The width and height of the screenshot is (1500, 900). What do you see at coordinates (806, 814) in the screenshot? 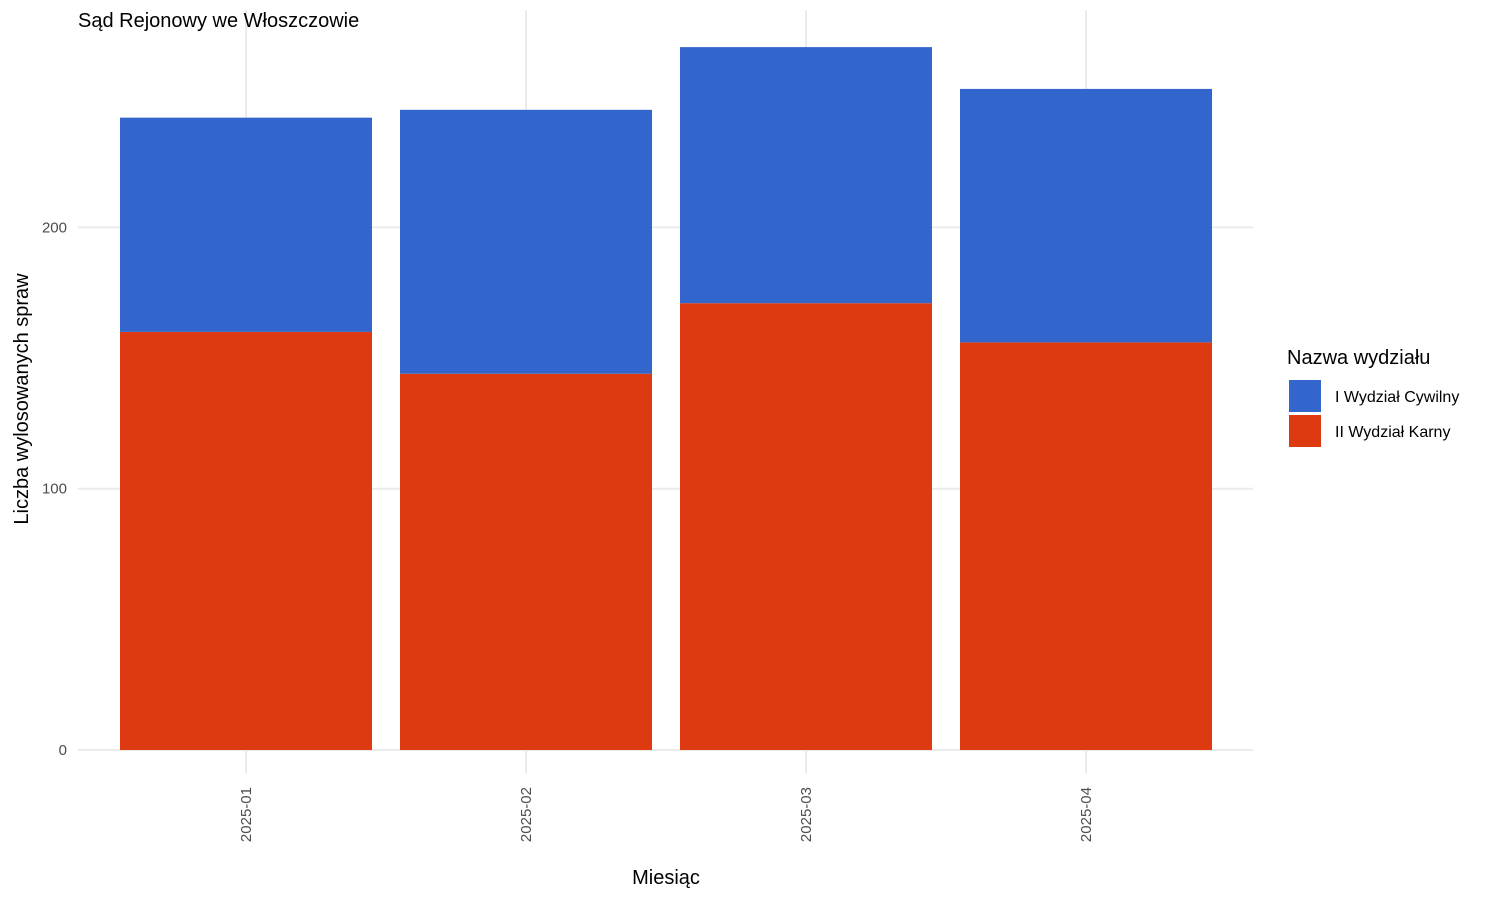
I see `x-tick-label: 2025-03` at bounding box center [806, 814].